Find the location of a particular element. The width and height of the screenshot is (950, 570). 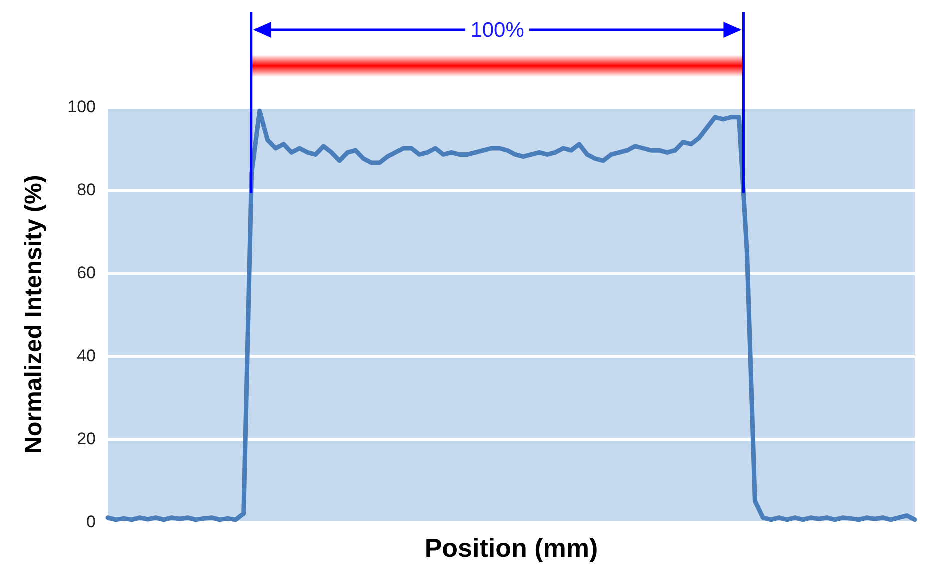

text: 100% is located at coordinates (497, 30).